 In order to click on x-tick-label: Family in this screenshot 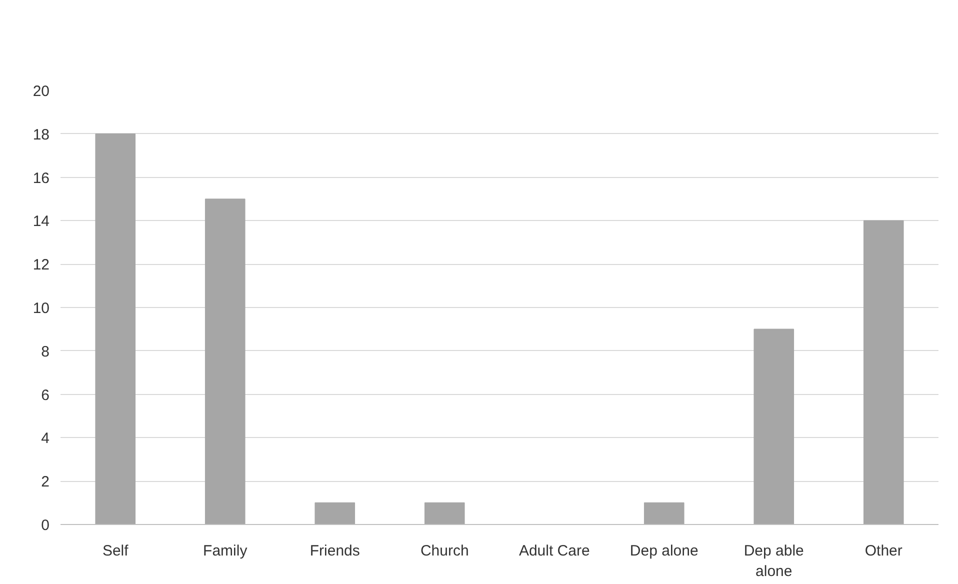, I will do `click(225, 551)`.